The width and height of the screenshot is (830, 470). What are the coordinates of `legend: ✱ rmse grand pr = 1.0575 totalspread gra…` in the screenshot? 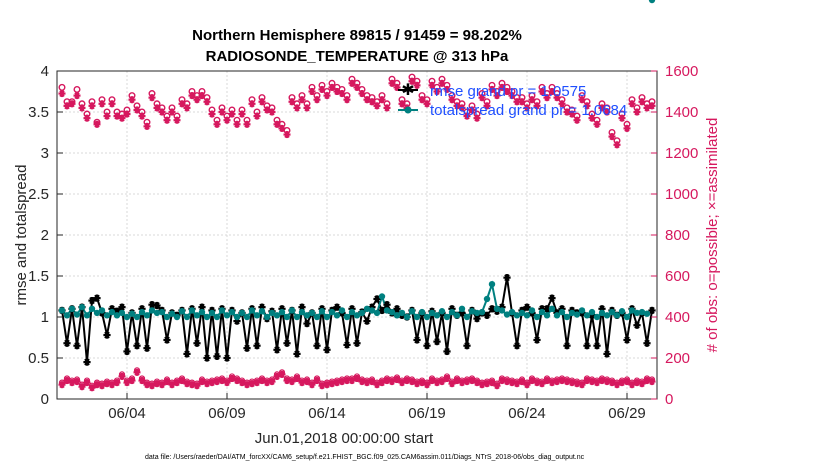 It's located at (512, 99).